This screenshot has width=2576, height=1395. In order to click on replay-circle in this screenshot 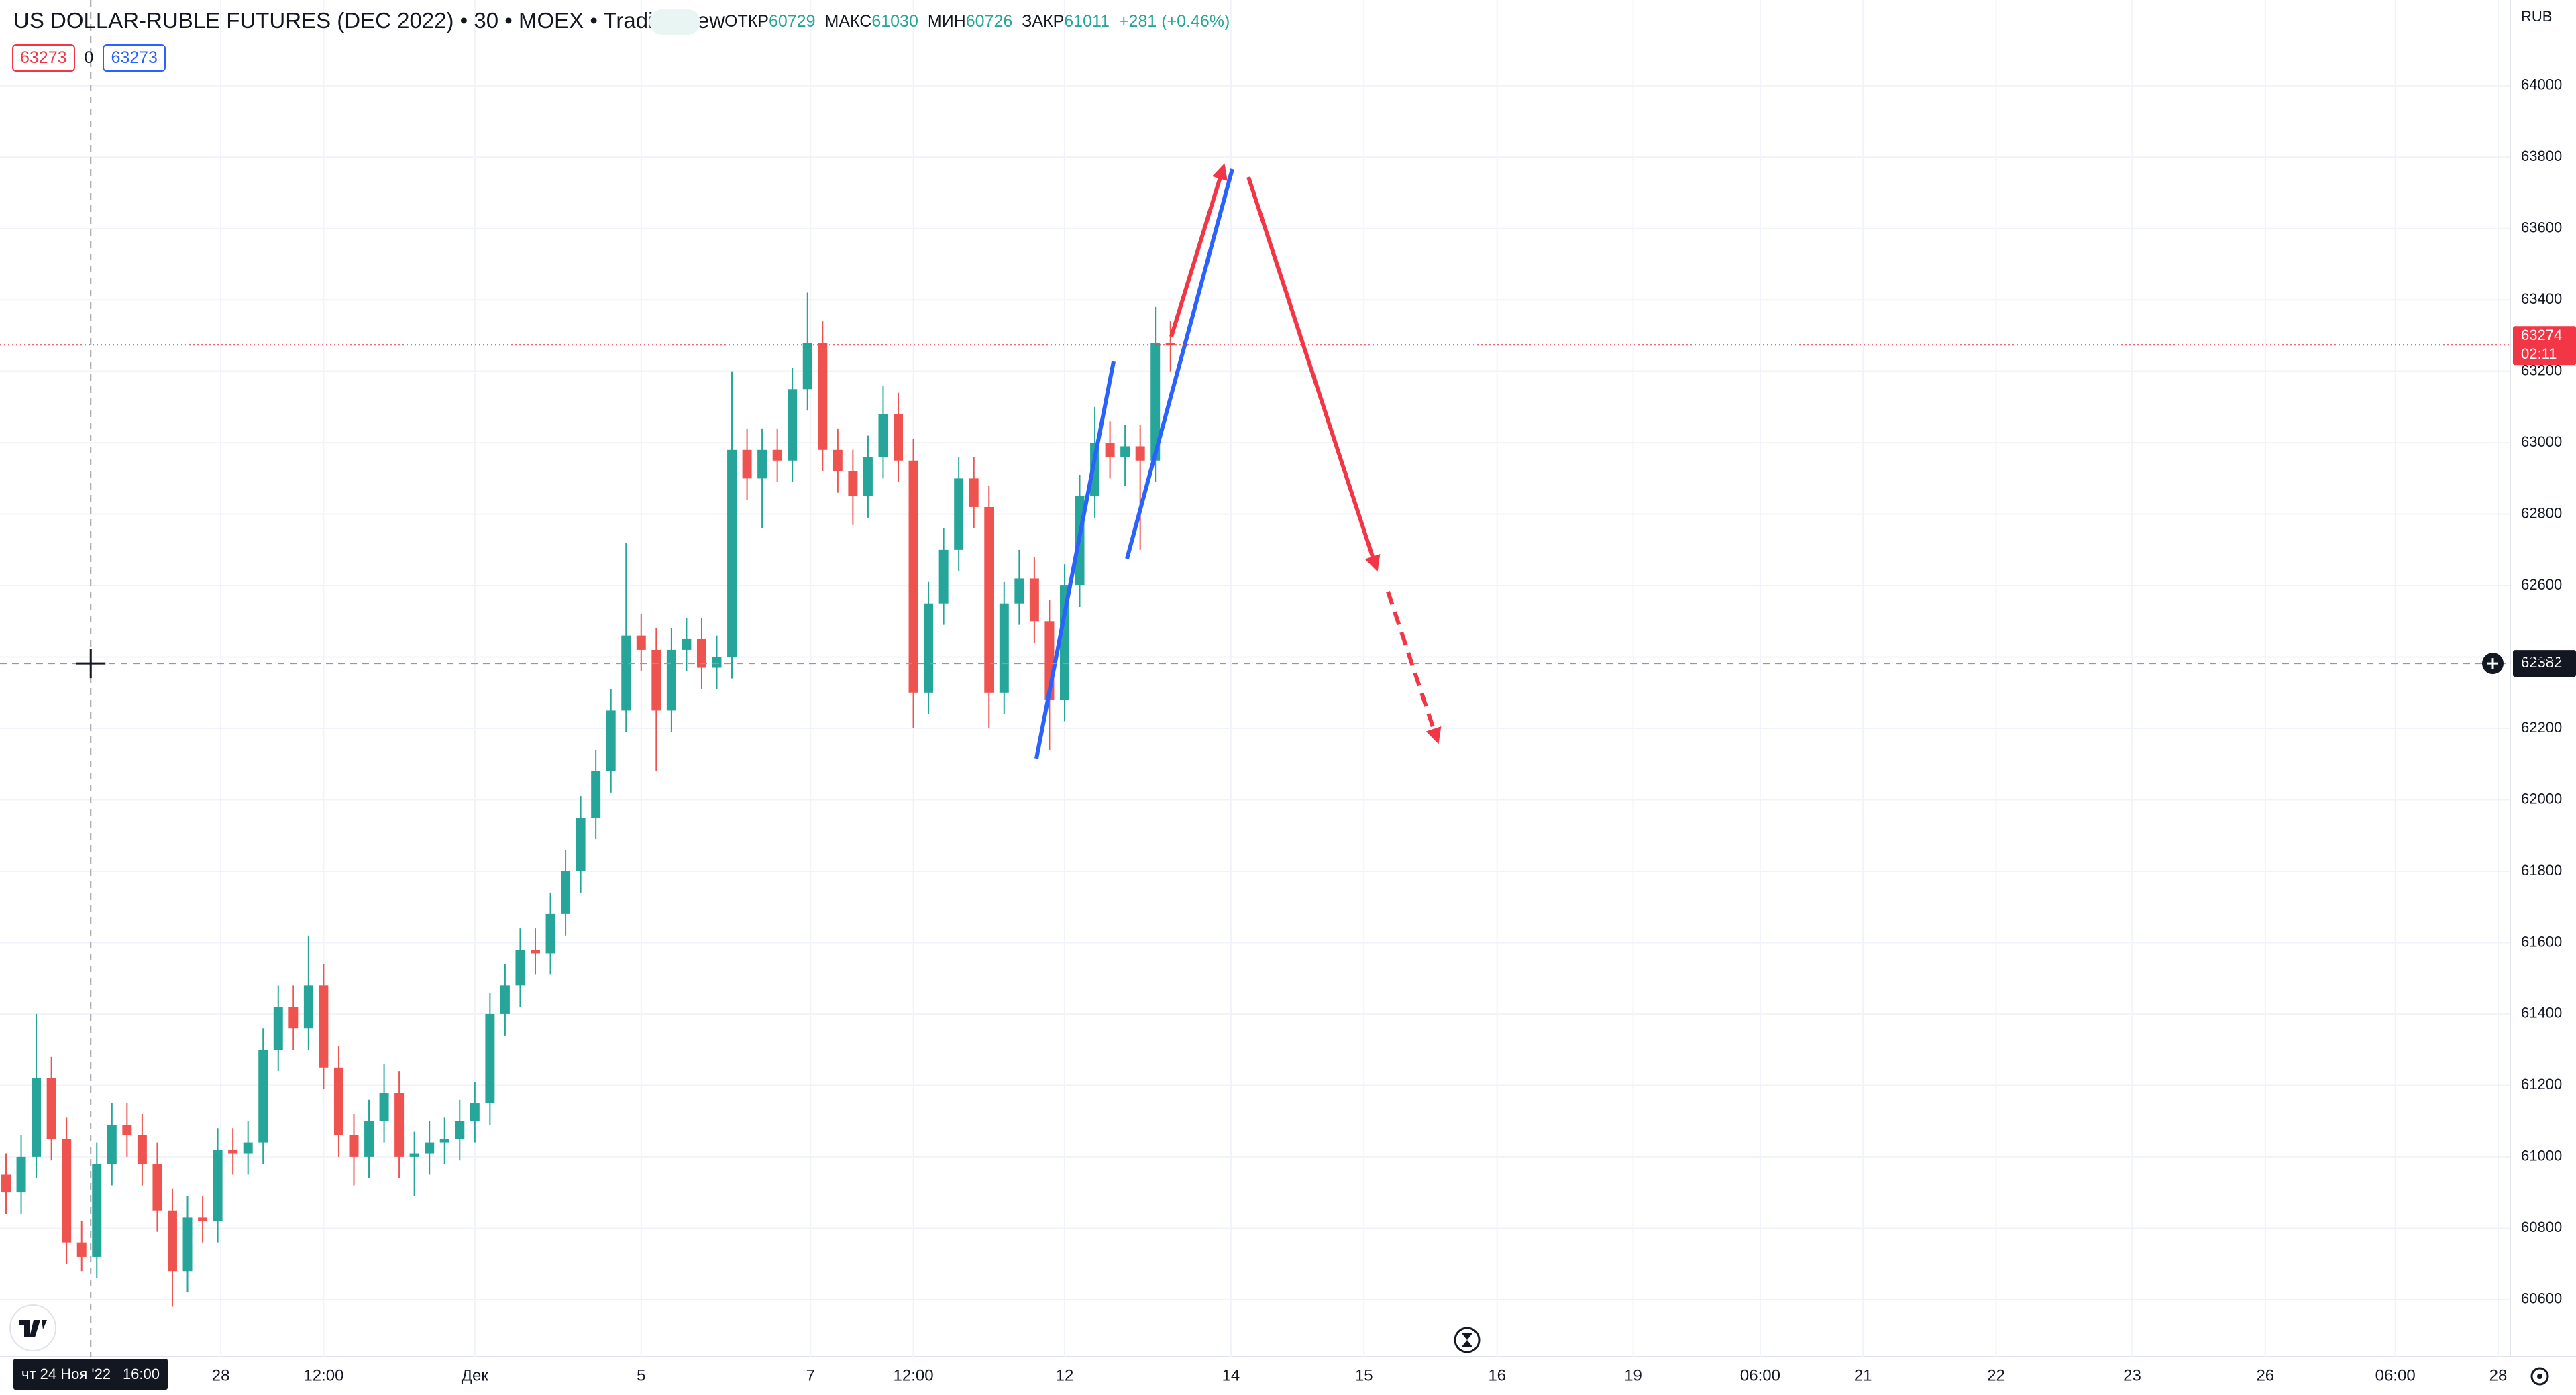, I will do `click(1467, 1340)`.